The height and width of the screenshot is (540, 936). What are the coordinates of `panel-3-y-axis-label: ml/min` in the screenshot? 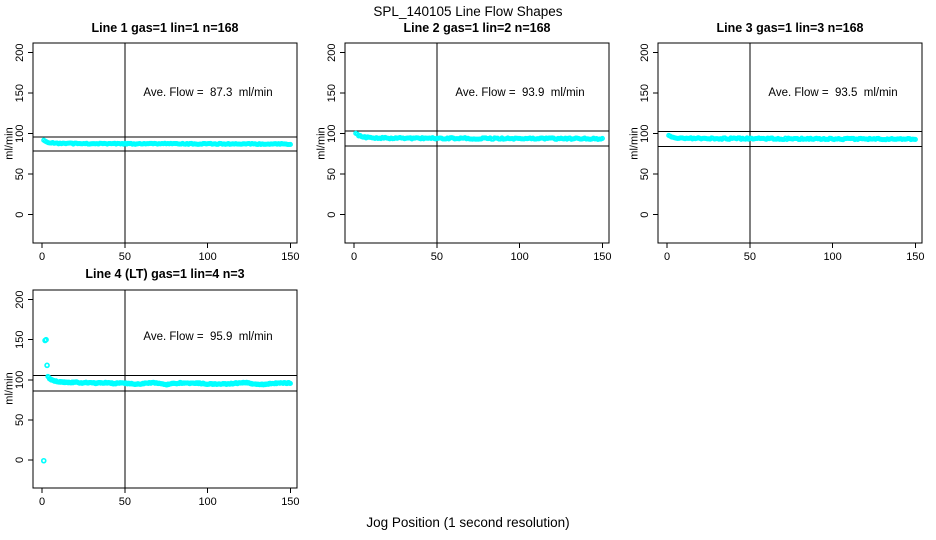 It's located at (634, 143).